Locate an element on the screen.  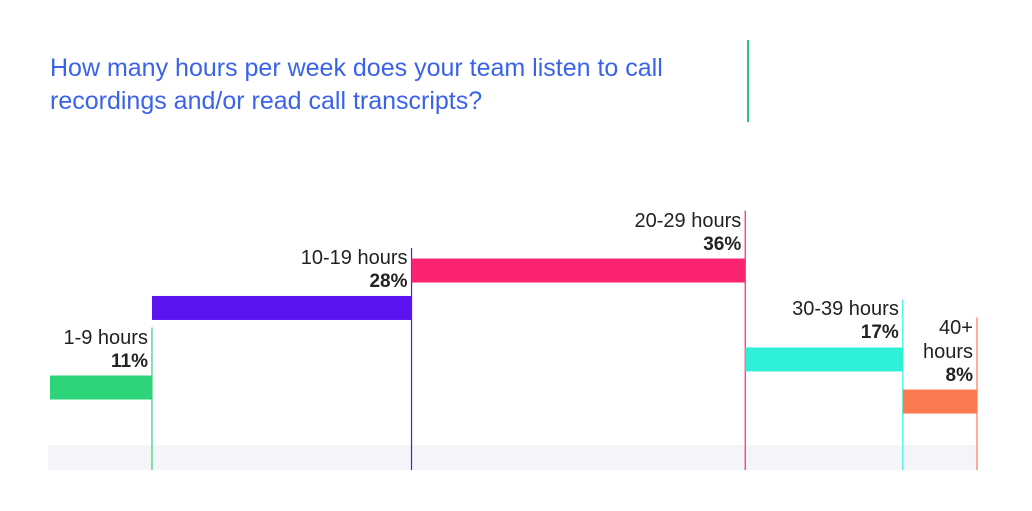
category-label: 30-39 hours is located at coordinates (845, 309).